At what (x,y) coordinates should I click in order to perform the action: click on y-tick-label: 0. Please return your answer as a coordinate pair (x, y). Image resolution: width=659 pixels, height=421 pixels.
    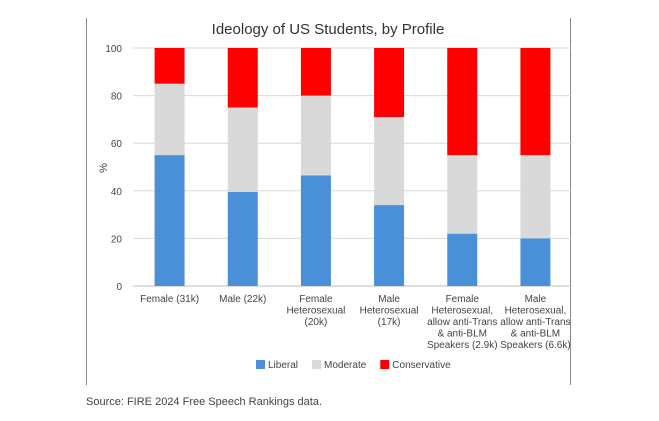
    Looking at the image, I should click on (119, 287).